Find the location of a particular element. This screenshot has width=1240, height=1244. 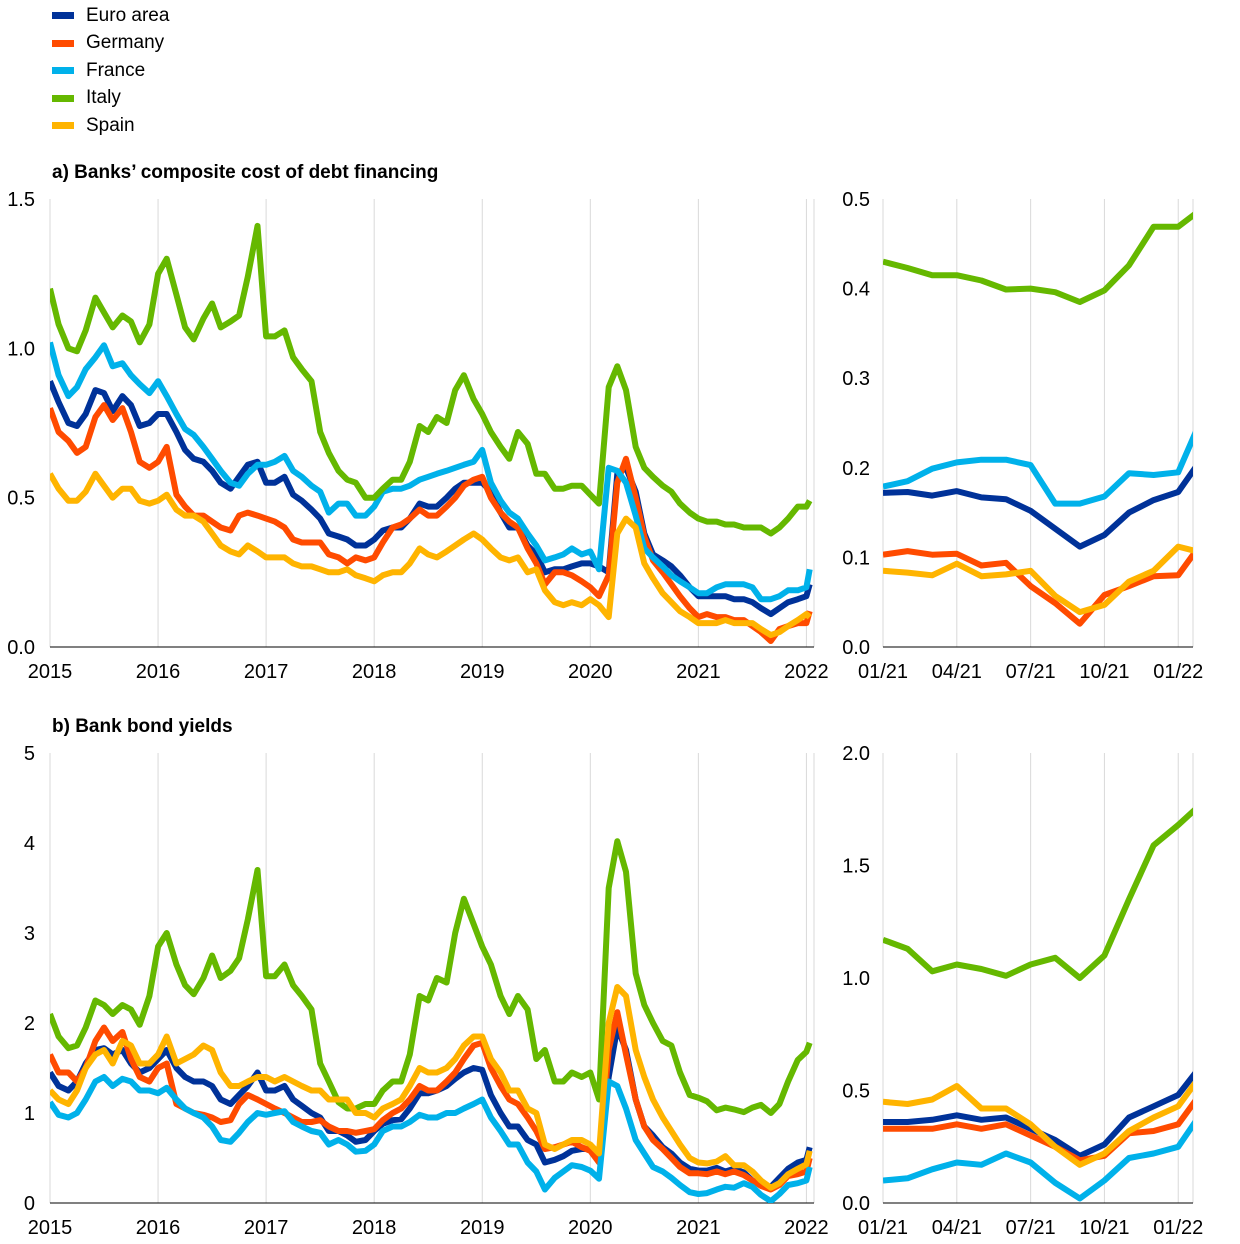

legend-item-france: France is located at coordinates (110, 71).